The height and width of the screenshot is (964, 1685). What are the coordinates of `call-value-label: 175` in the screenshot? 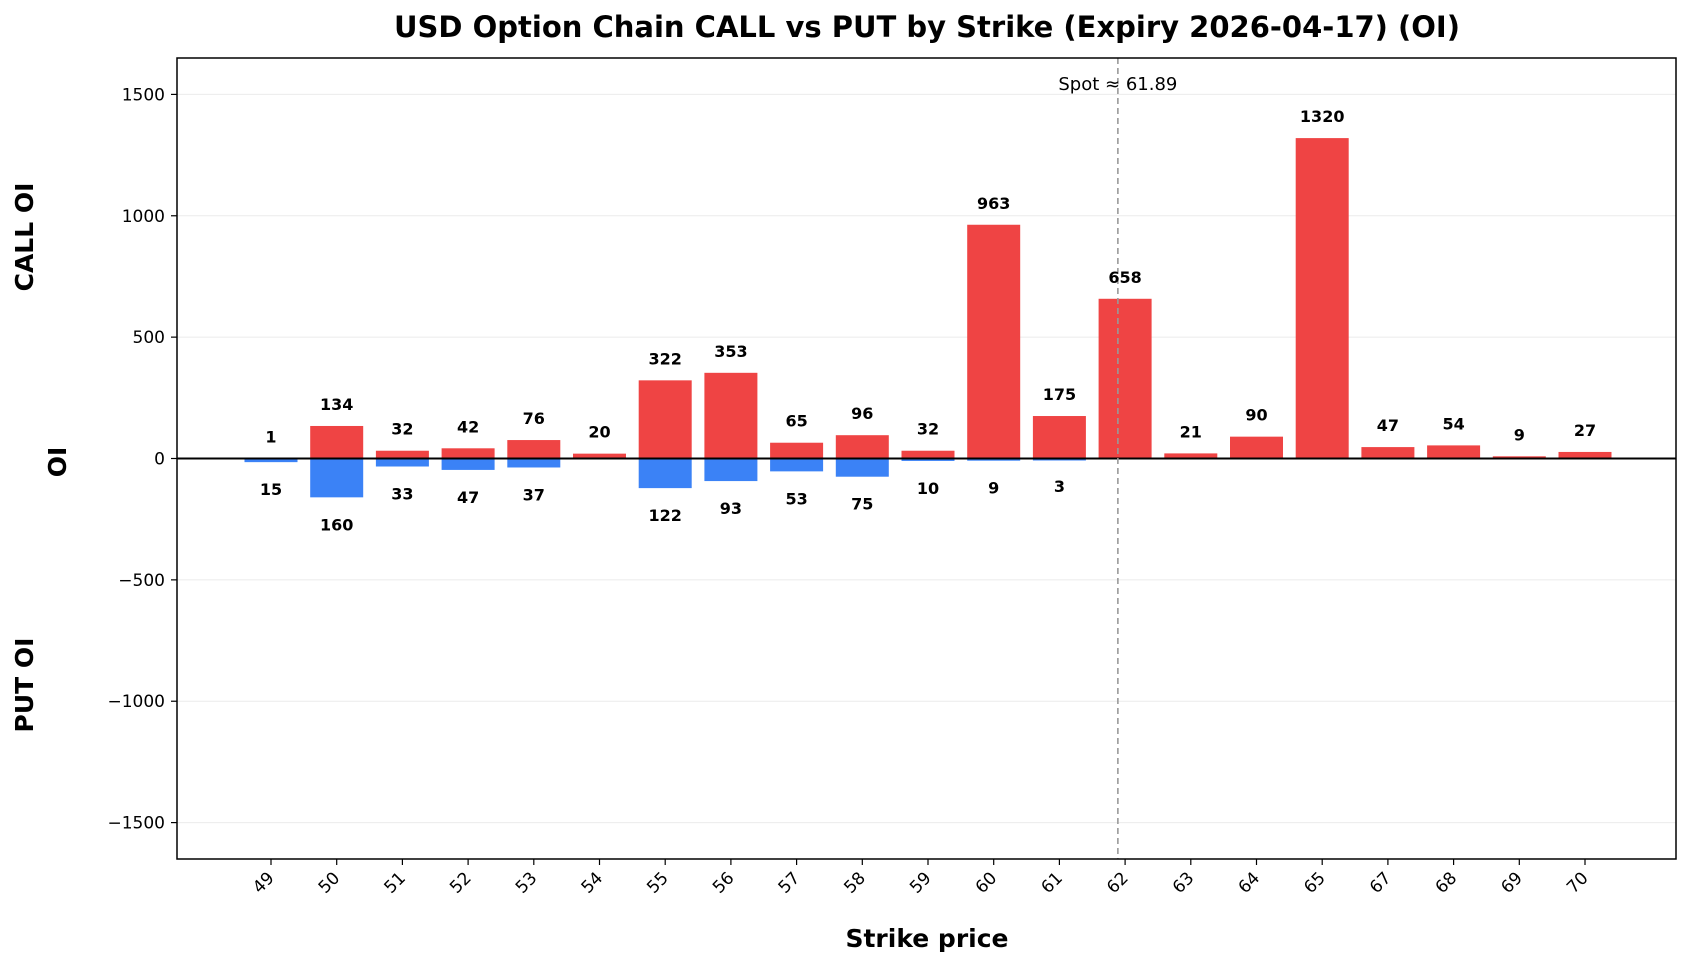 It's located at (1059, 394).